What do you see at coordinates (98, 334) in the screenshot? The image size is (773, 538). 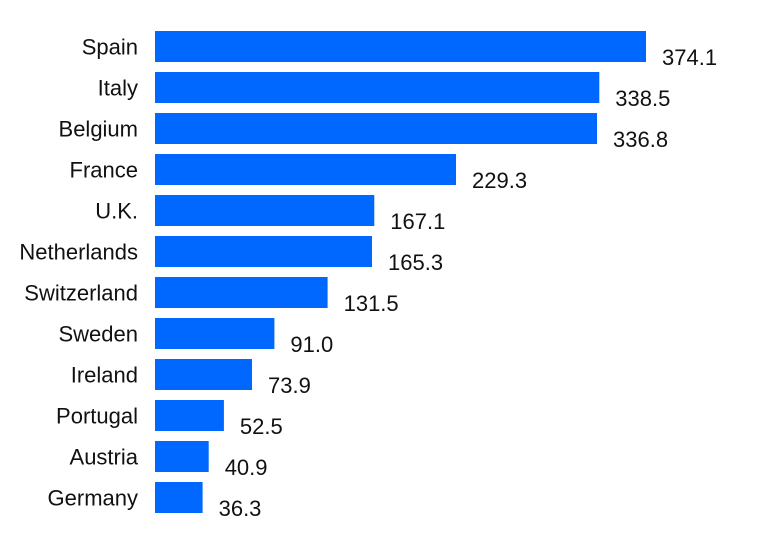 I see `category-label-sweden: Sweden` at bounding box center [98, 334].